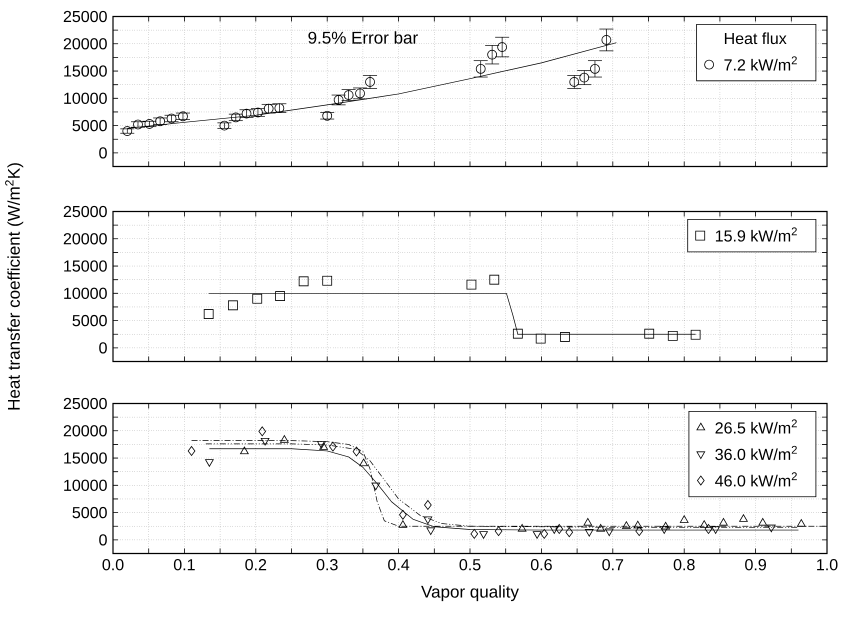  Describe the element at coordinates (541, 564) in the screenshot. I see `x-tick-label: 0.6` at that location.